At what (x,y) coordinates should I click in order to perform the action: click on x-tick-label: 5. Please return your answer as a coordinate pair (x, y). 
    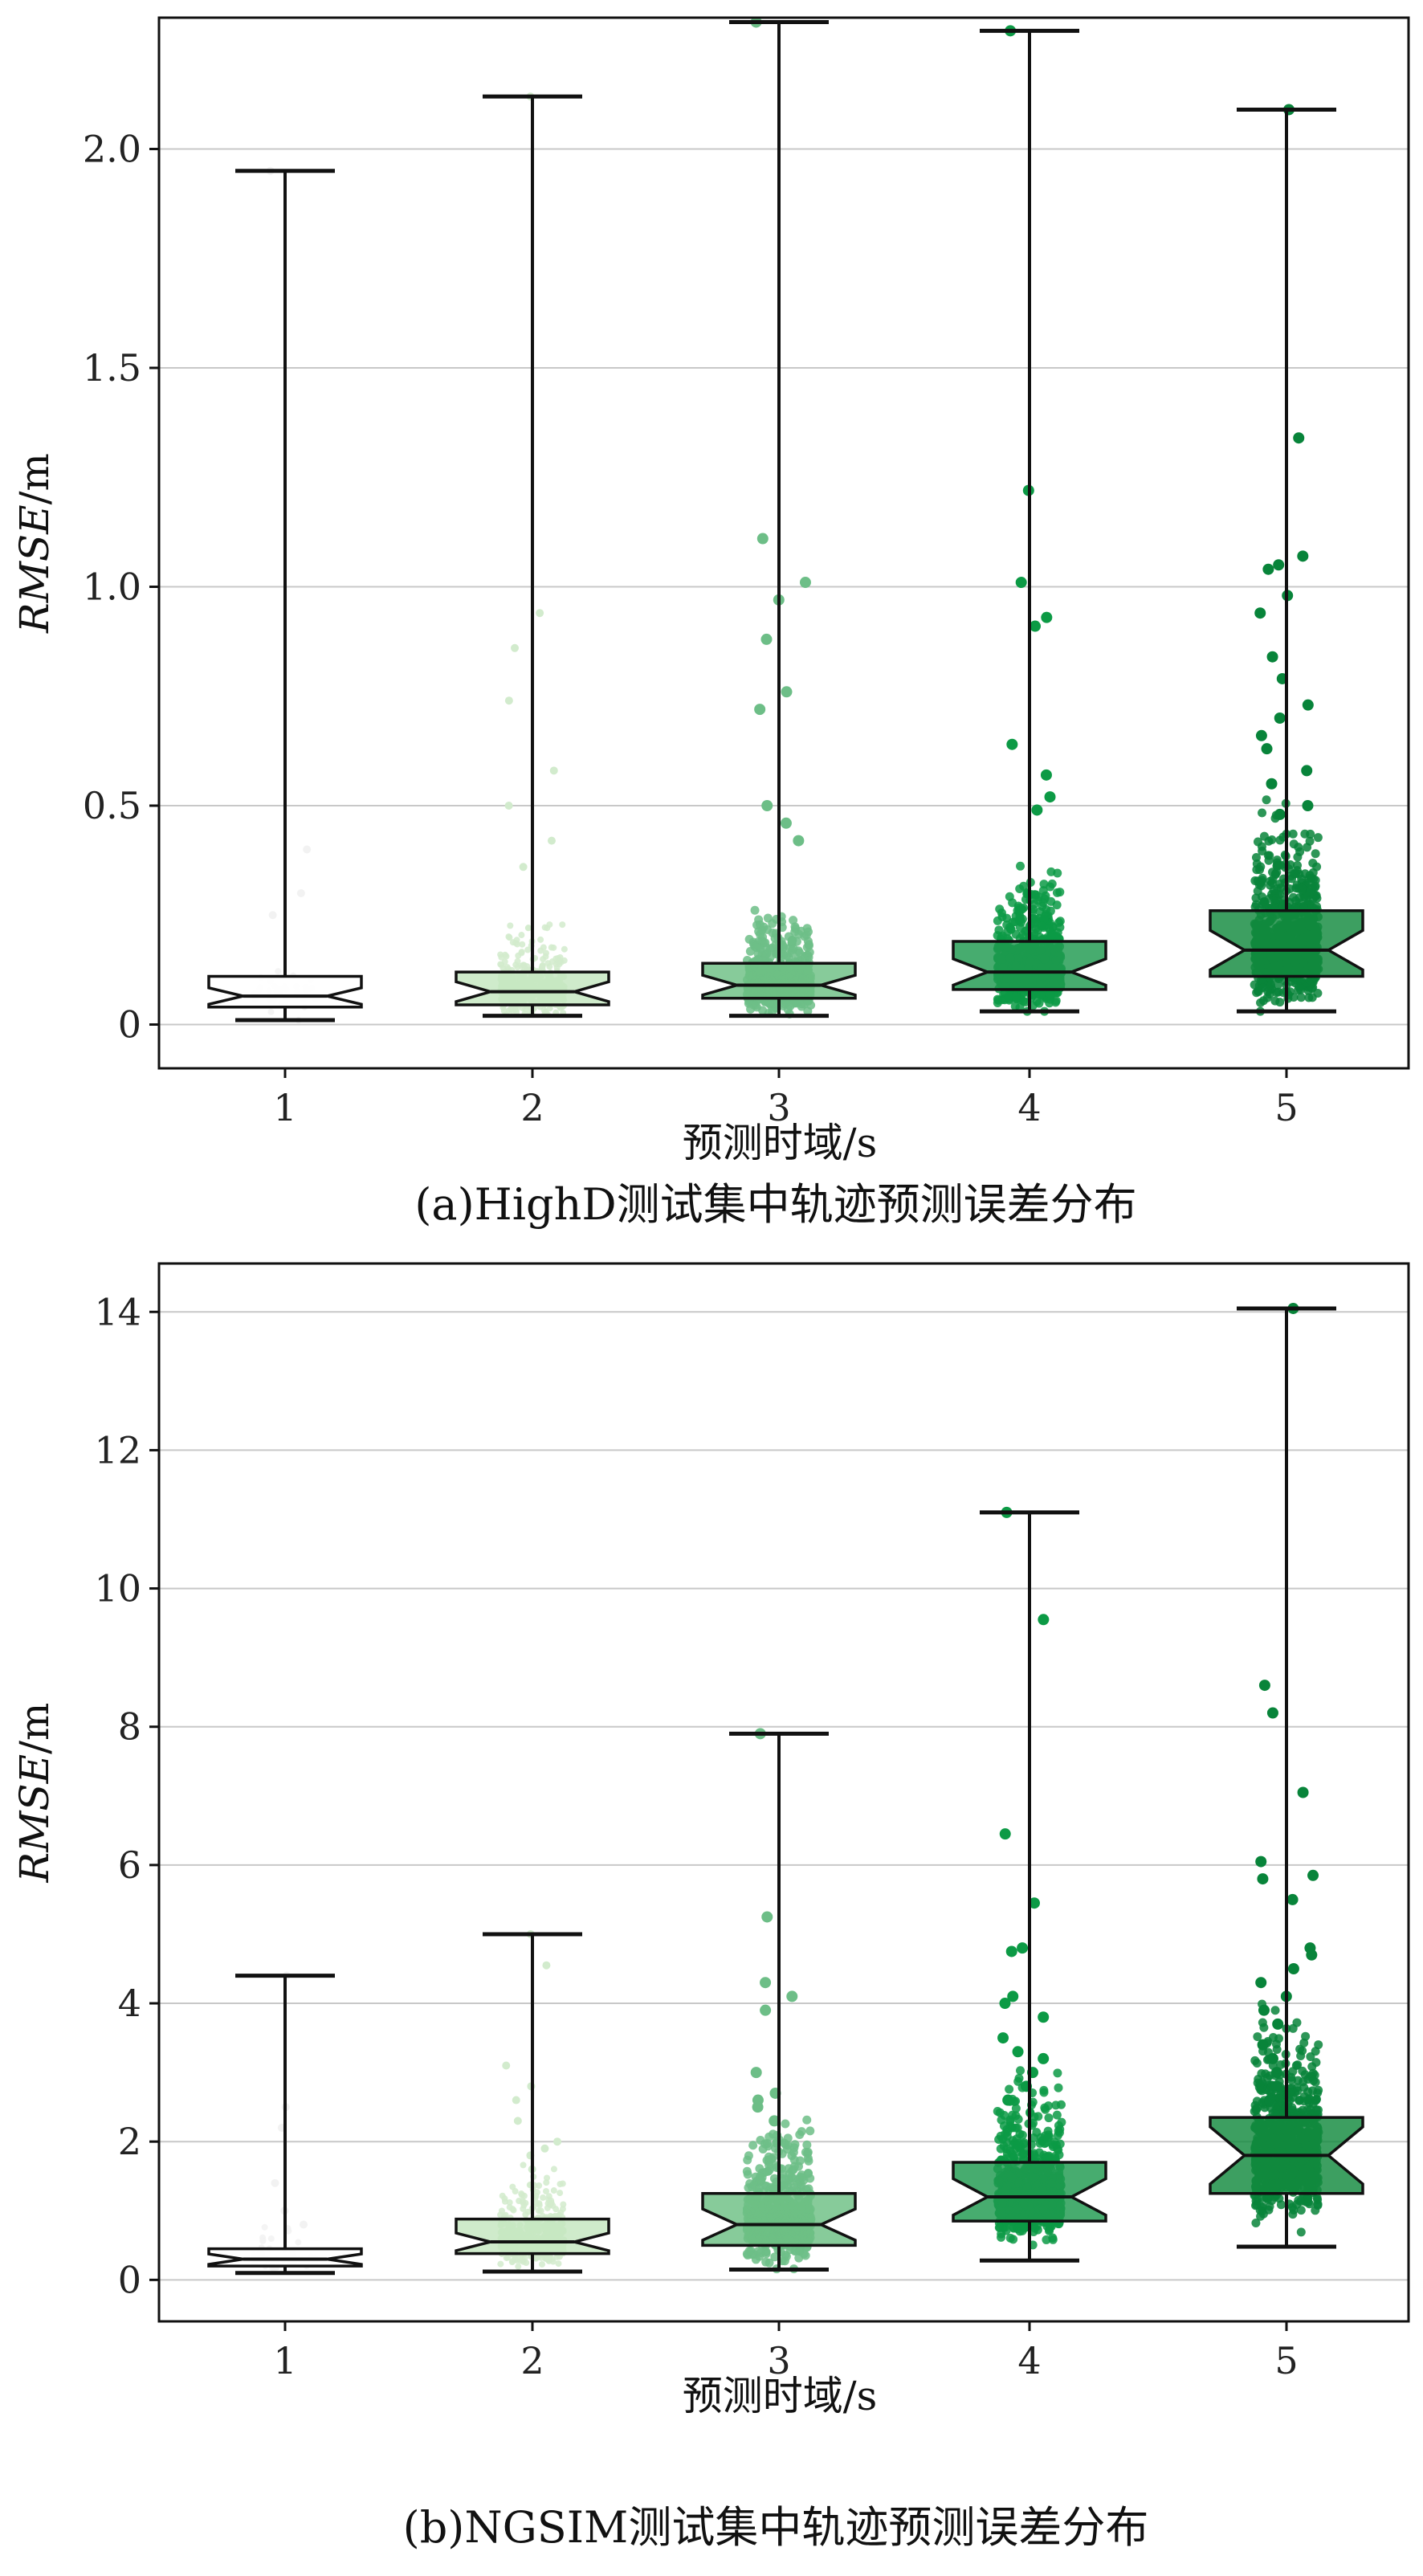
    Looking at the image, I should click on (1286, 1107).